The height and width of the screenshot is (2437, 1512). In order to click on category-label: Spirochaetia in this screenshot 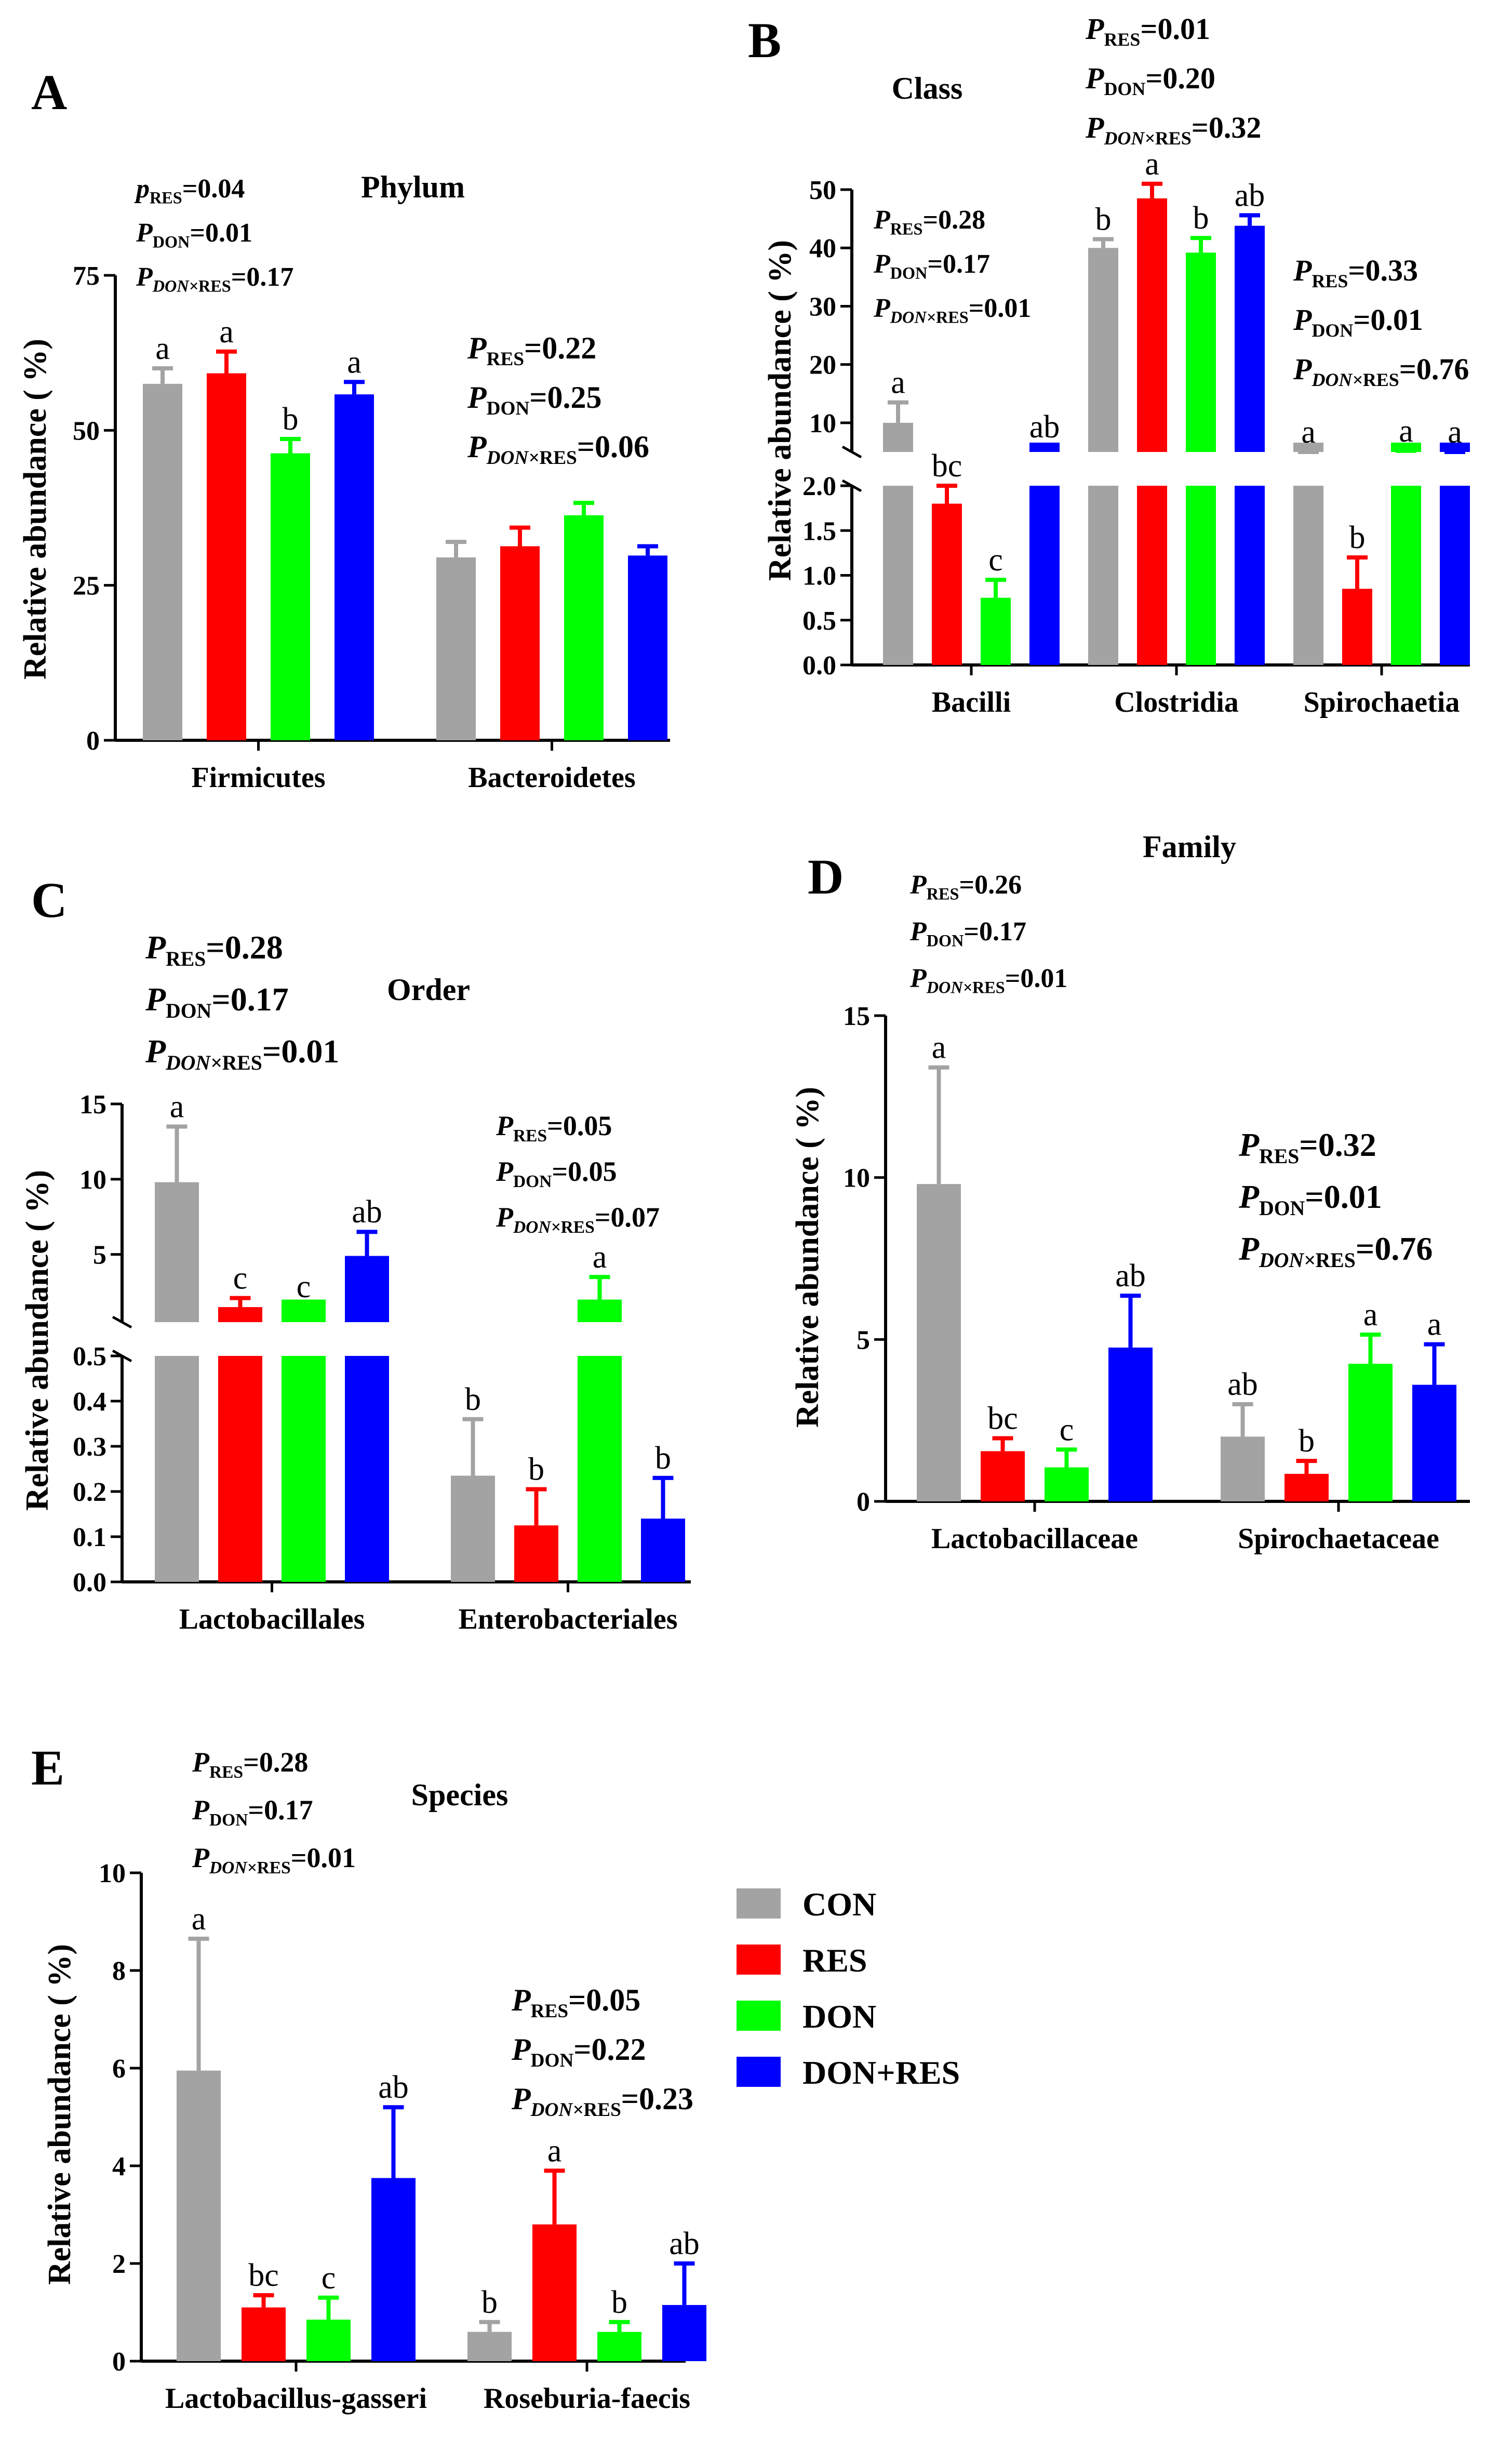, I will do `click(1382, 702)`.